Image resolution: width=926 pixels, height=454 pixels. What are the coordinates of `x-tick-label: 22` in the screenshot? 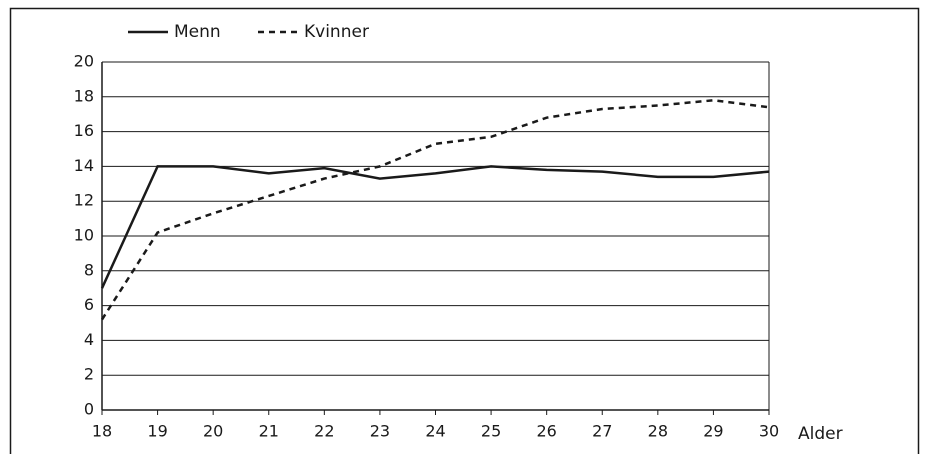 It's located at (324, 431).